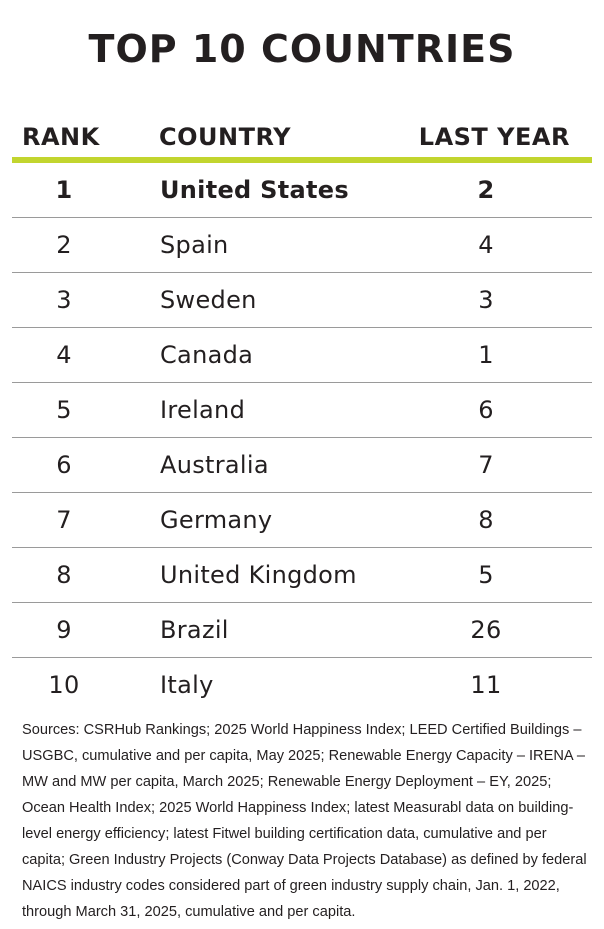  What do you see at coordinates (302, 520) in the screenshot?
I see `table-row: 7 Germany 8` at bounding box center [302, 520].